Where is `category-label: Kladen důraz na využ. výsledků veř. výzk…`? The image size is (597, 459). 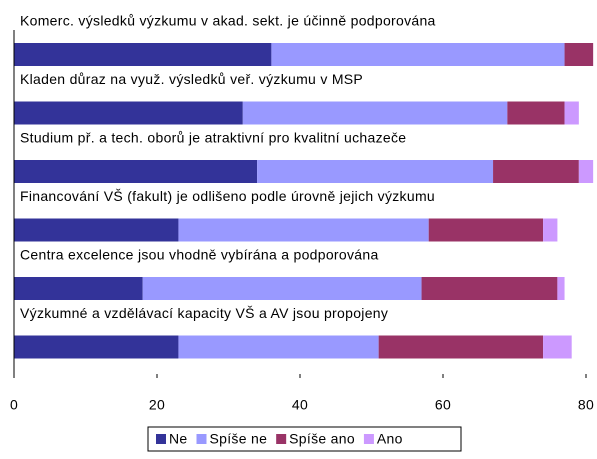 category-label: Kladen důraz na využ. výsledků veř. výzk… is located at coordinates (191, 79).